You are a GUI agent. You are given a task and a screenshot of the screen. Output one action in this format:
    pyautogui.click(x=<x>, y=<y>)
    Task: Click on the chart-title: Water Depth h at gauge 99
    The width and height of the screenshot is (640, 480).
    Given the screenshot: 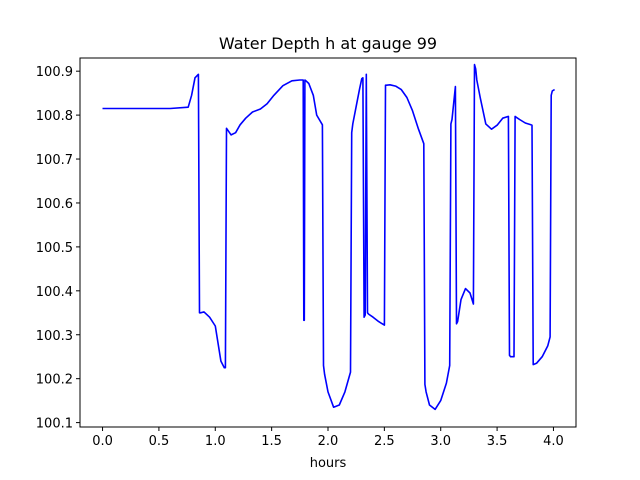 What is the action you would take?
    pyautogui.click(x=328, y=43)
    